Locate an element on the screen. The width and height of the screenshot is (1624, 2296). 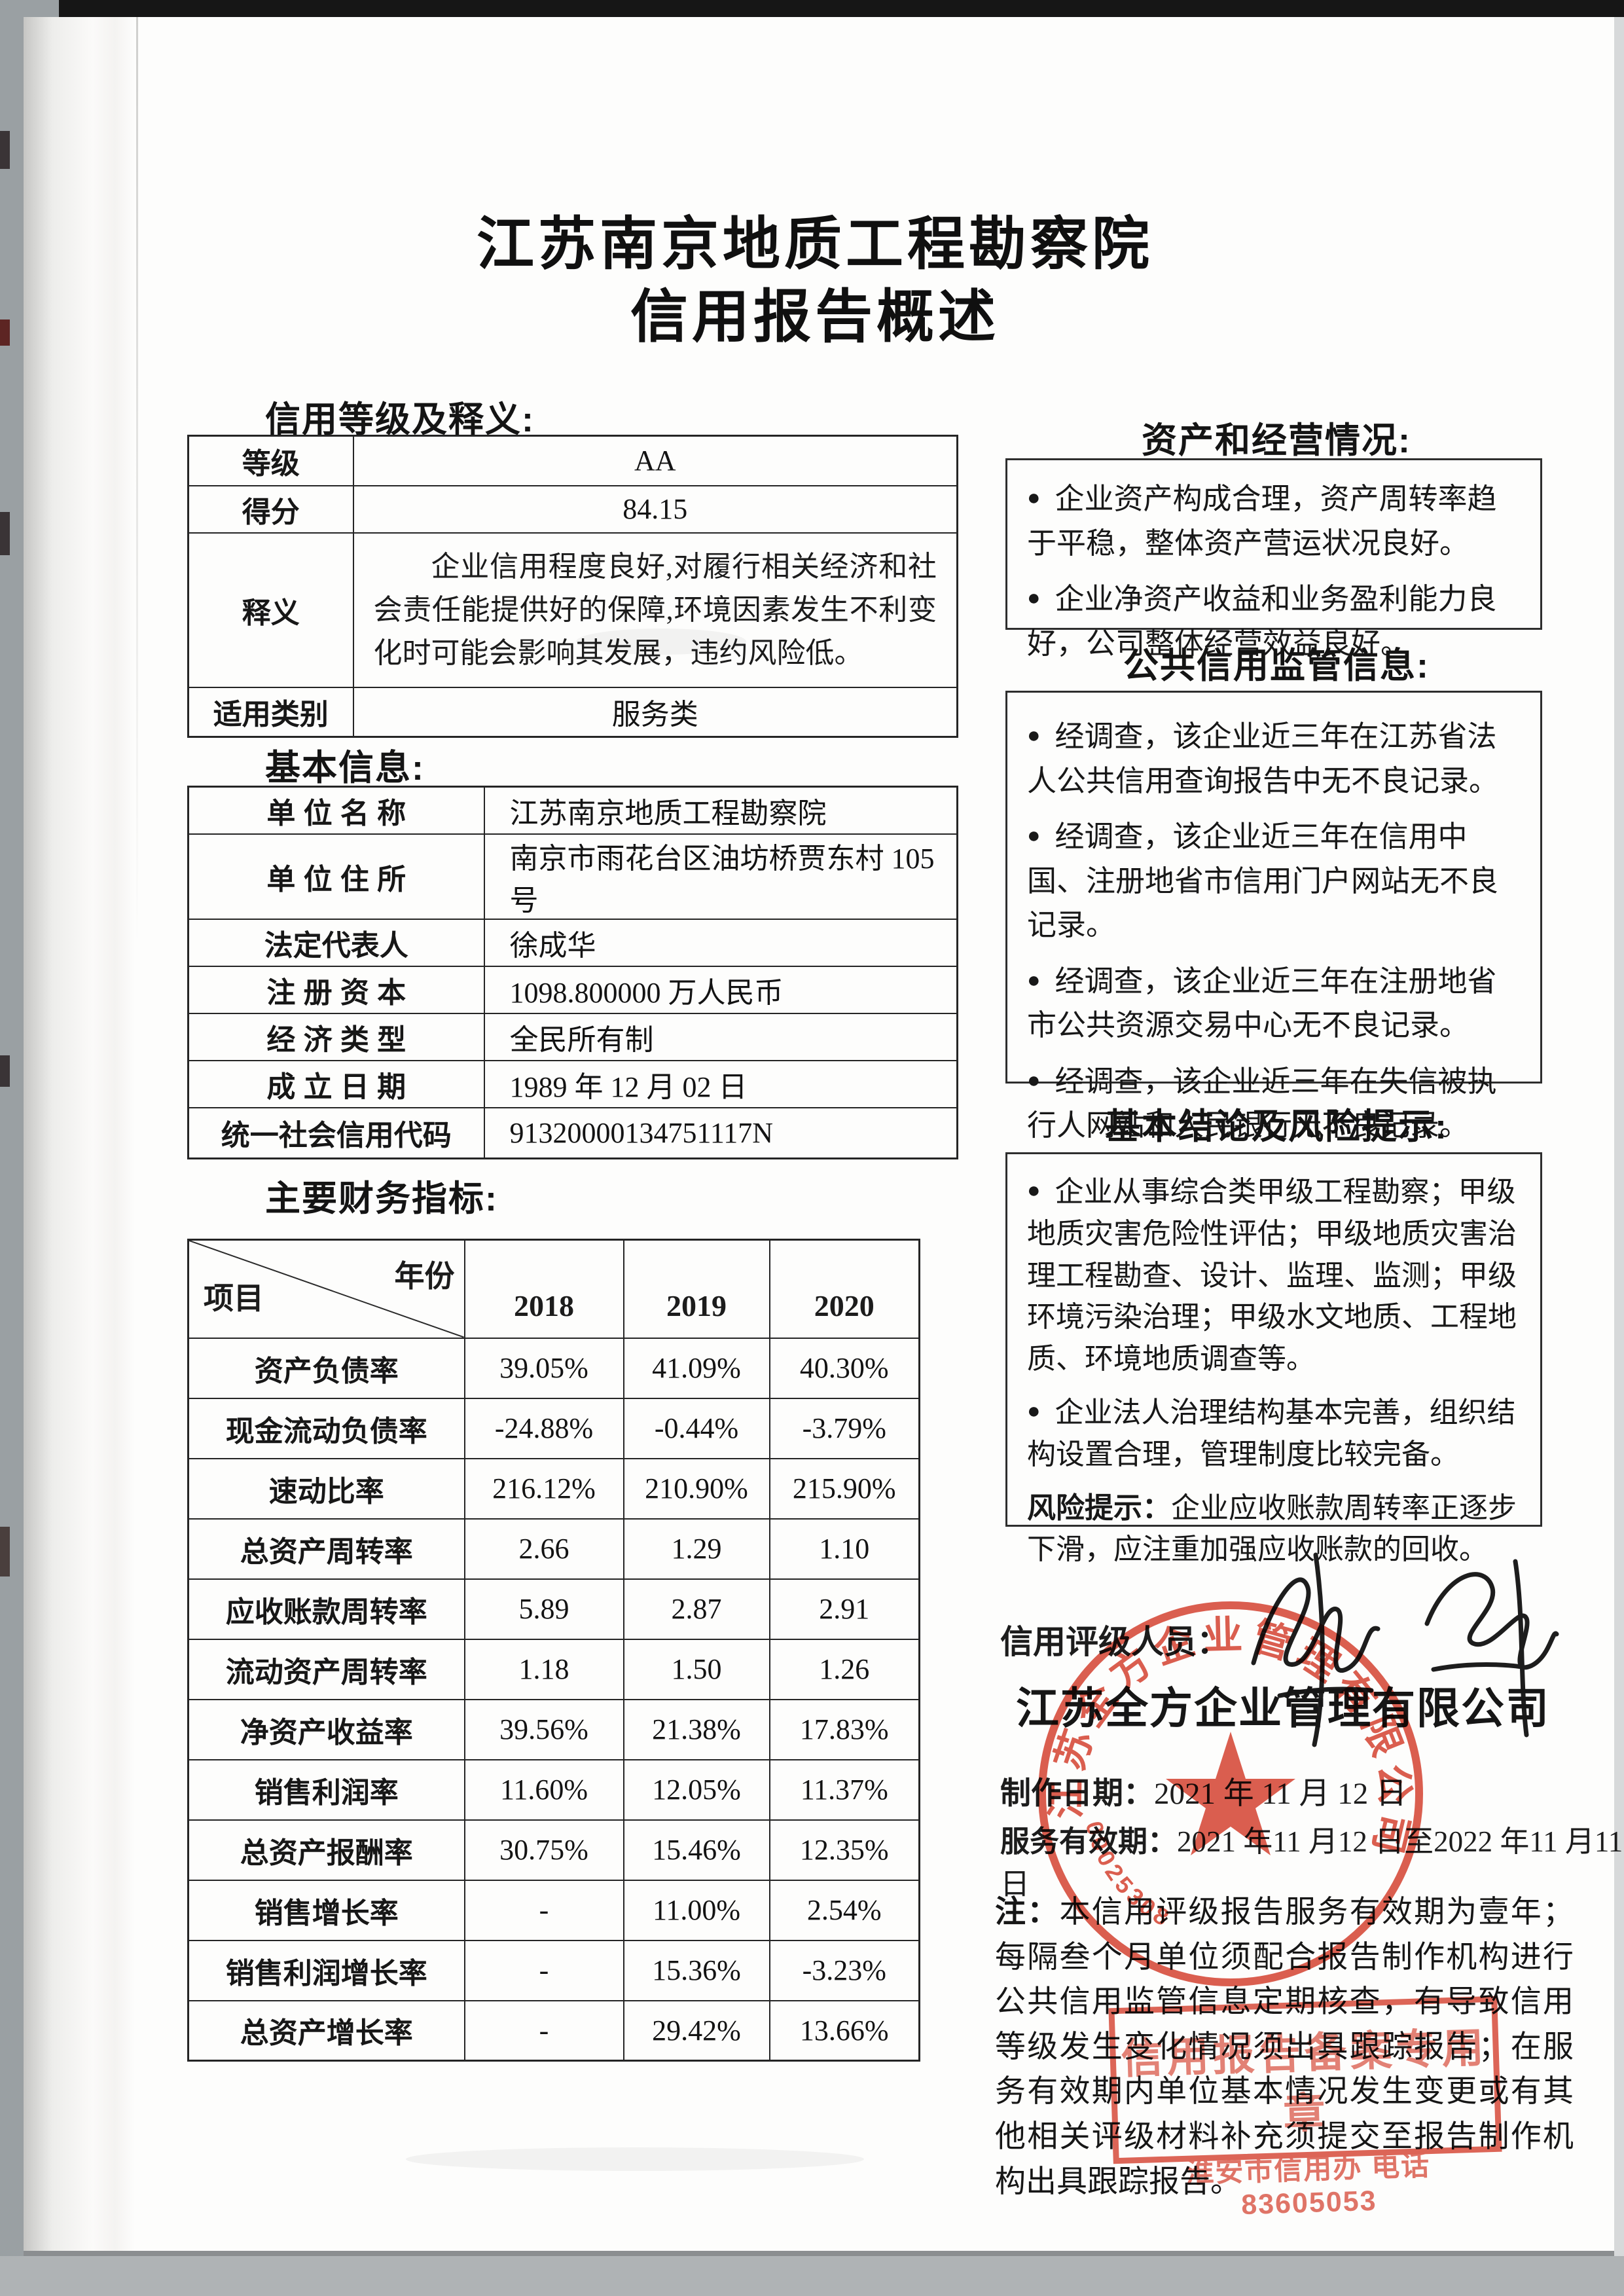
row-value: 南京市雨花台区油坊桥贾东村 105 号 is located at coordinates (720, 876).